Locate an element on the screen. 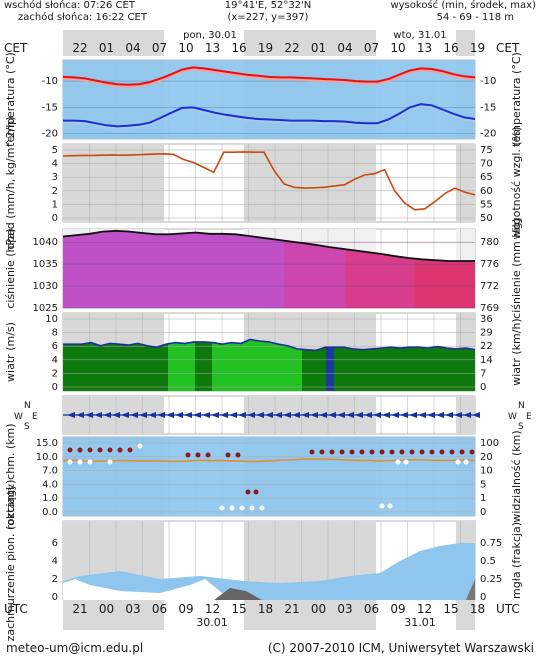 Image resolution: width=540 pixels, height=660 pixels. top-hour-label: 01 is located at coordinates (106, 48).